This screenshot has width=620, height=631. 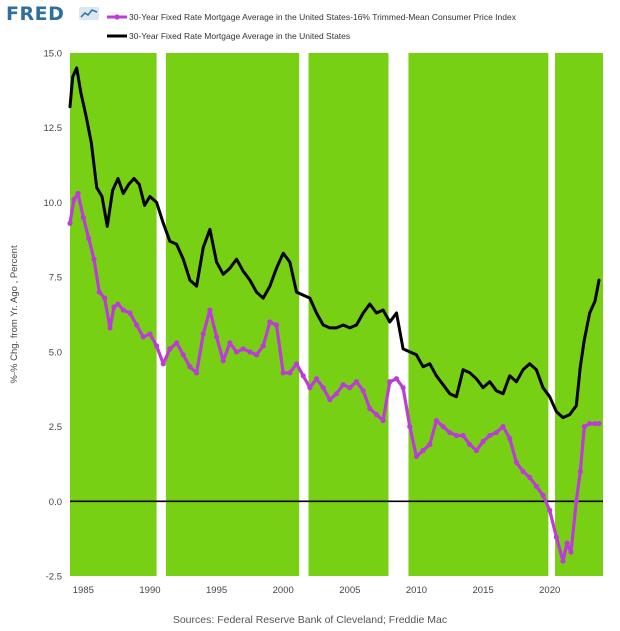 I want to click on fred-logo: FRED, so click(x=35, y=14).